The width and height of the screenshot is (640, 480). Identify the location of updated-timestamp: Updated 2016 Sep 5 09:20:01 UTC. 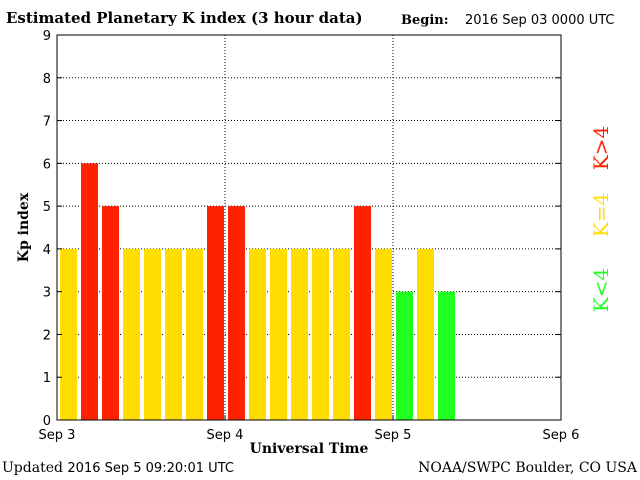
(118, 468).